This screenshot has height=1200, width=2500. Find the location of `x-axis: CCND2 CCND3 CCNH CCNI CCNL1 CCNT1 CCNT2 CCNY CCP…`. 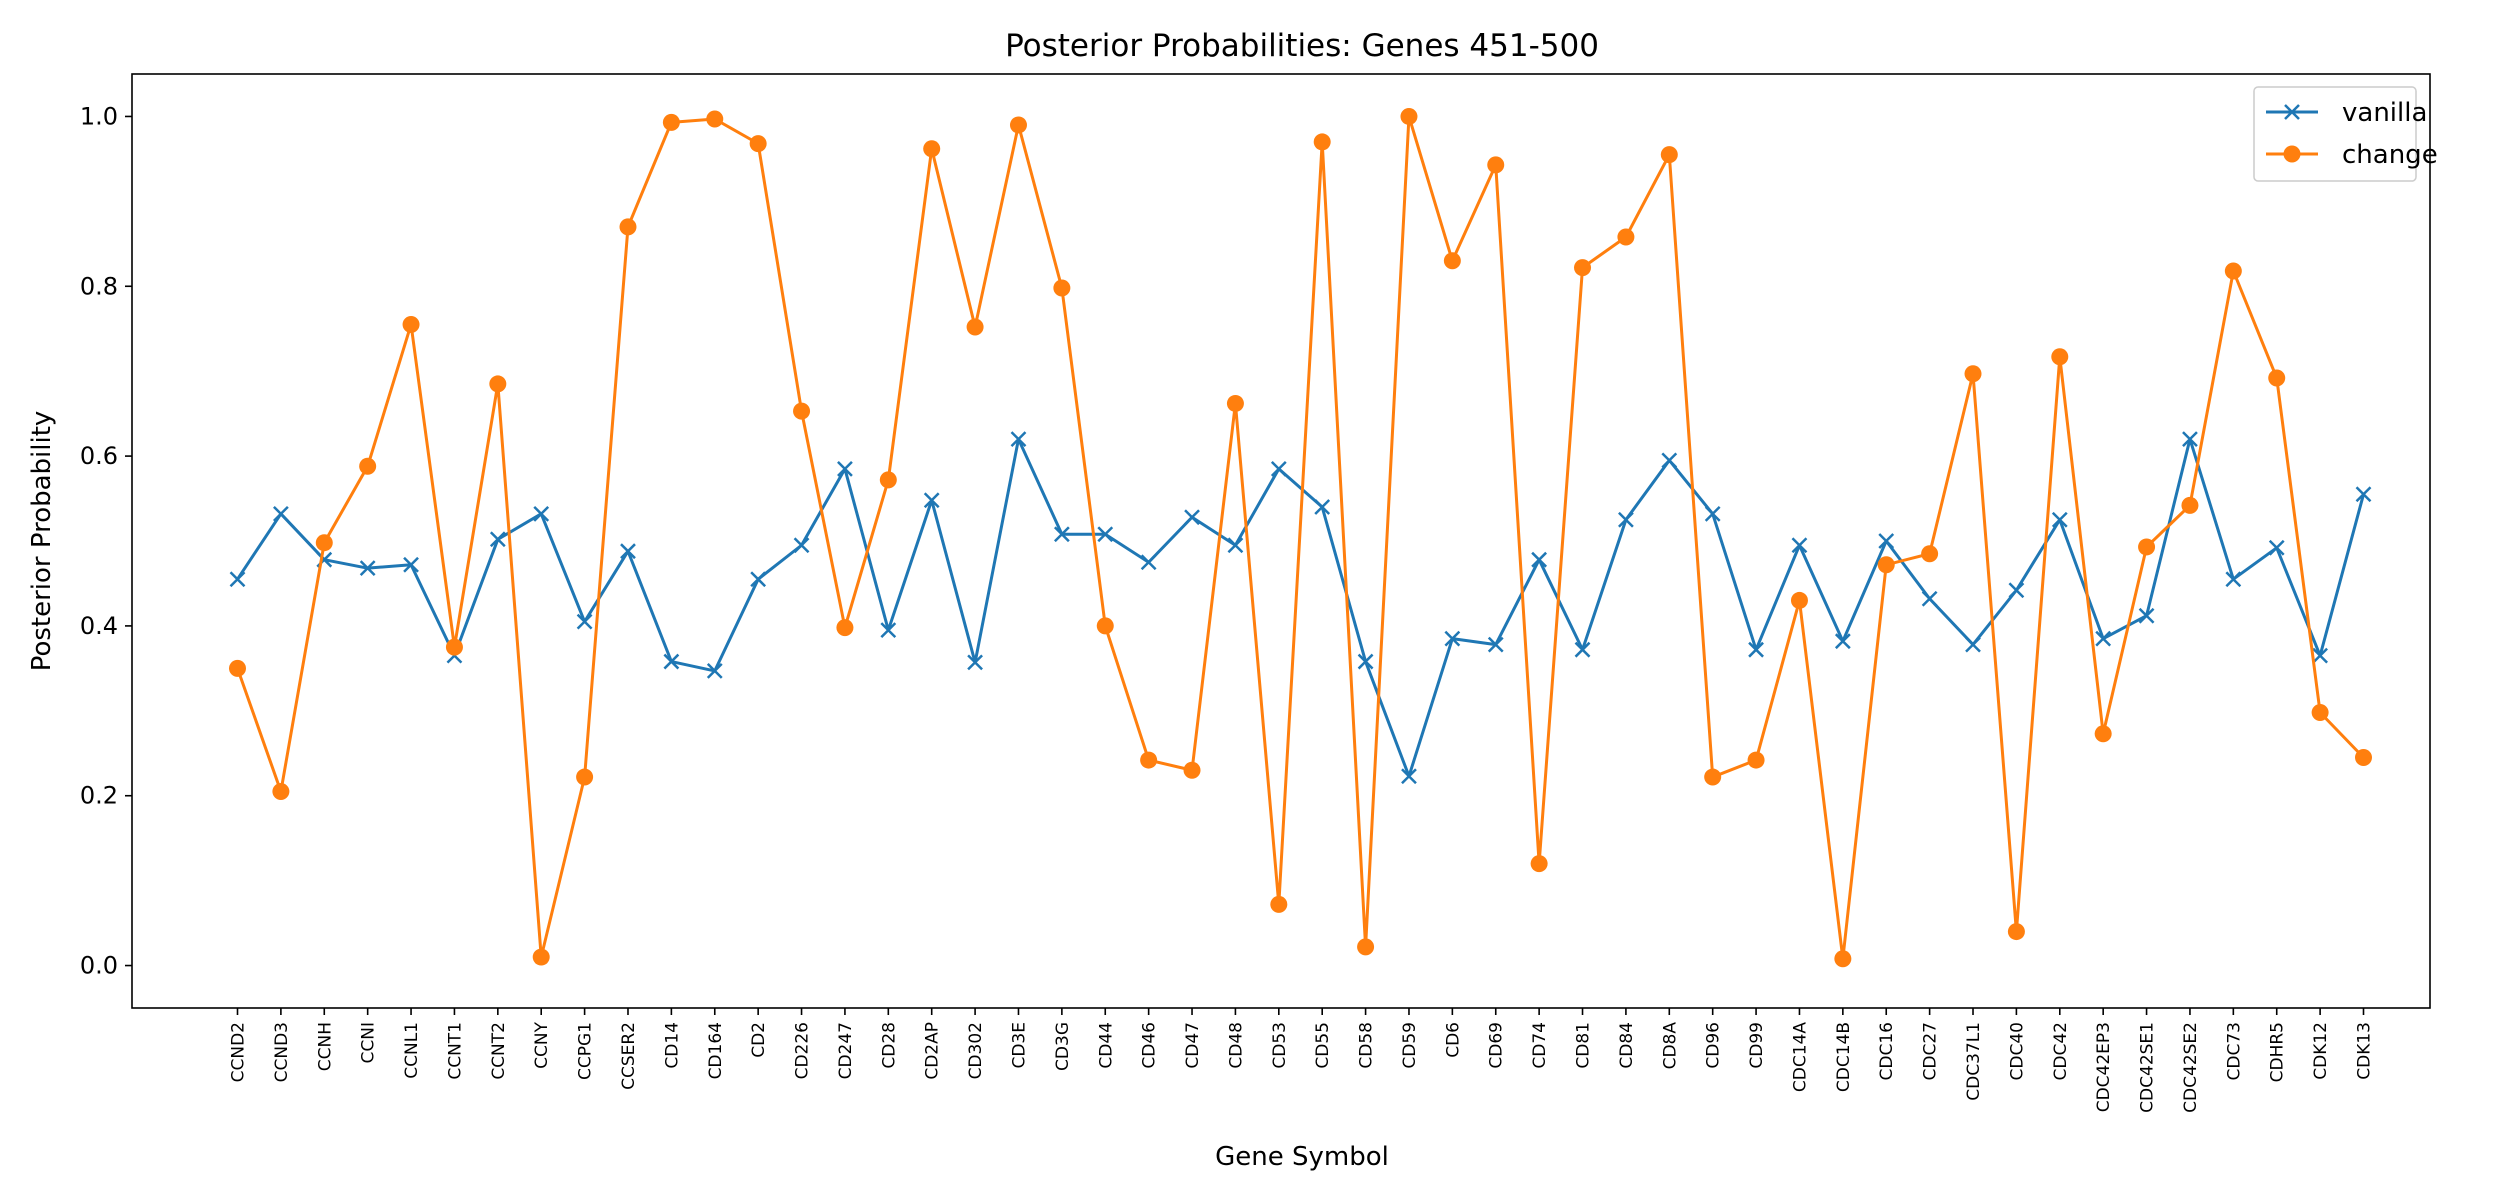

x-axis: CCND2 CCND3 CCNH CCNI CCNL1 CCNT1 CCNT2 CCNY CCP… is located at coordinates (1302, 1060).